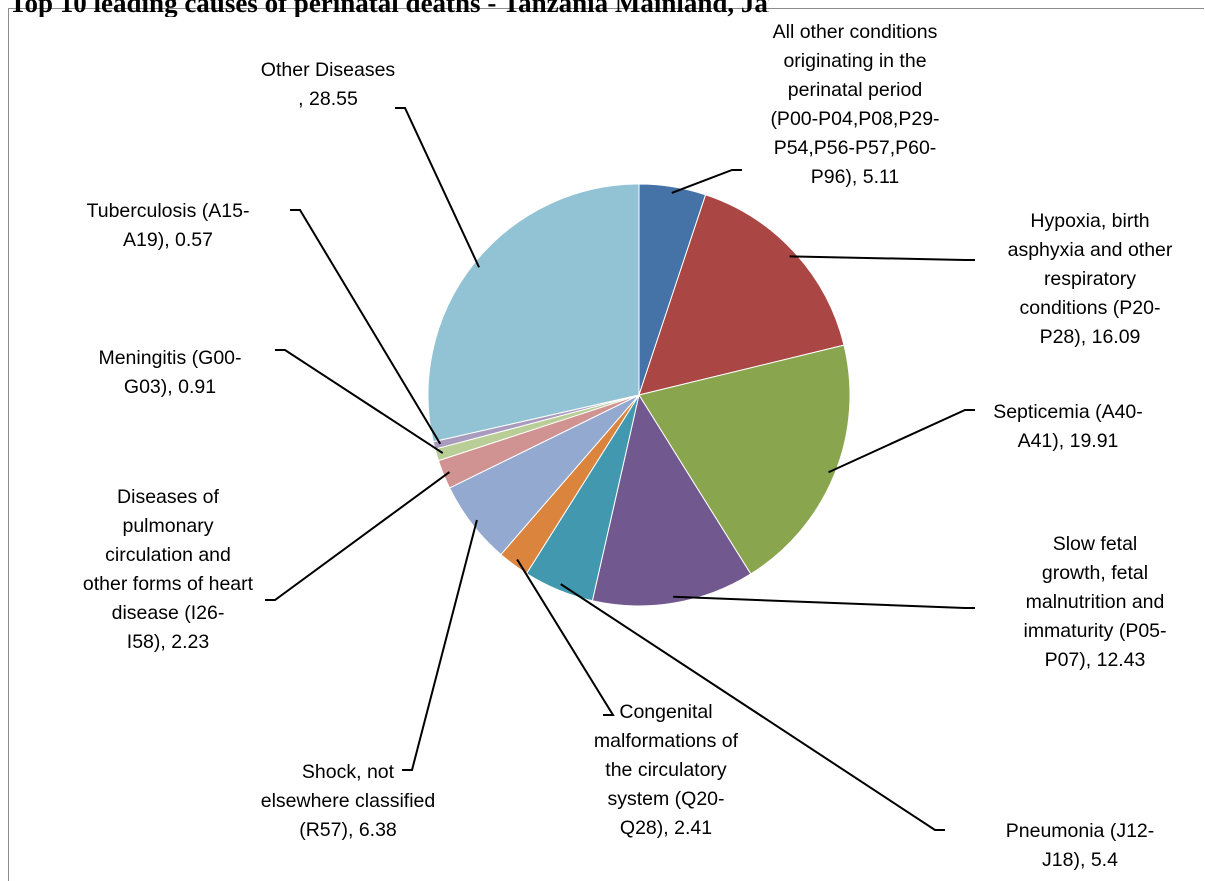 This screenshot has height=881, width=1205. What do you see at coordinates (168, 497) in the screenshot?
I see `slice-label-line: Diseases of` at bounding box center [168, 497].